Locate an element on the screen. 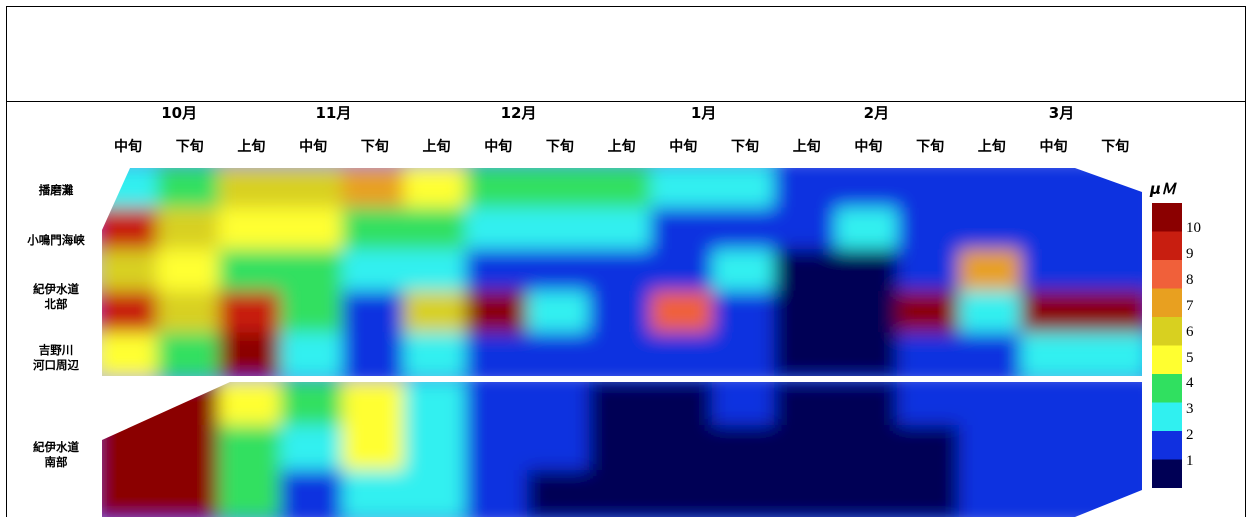  colorbar is located at coordinates (1167, 345).